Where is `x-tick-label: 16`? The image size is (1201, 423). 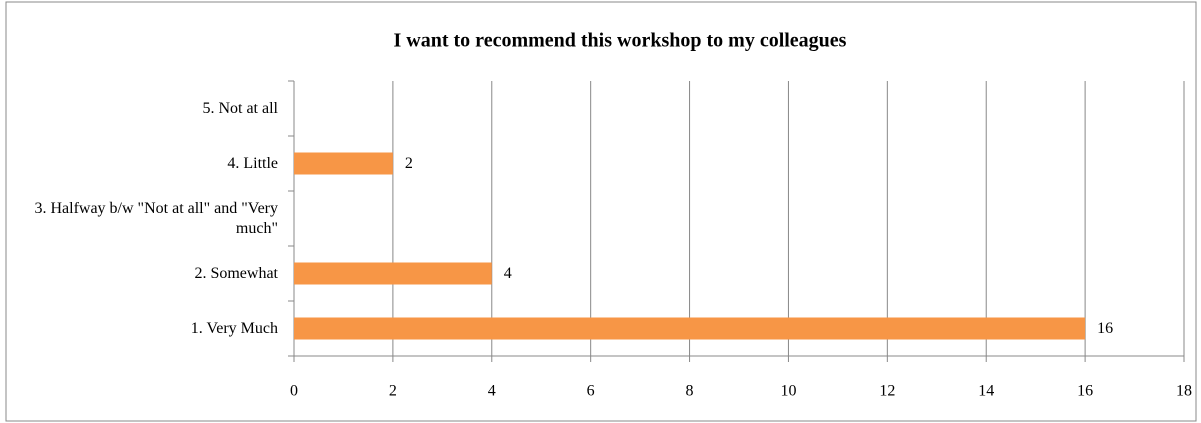 x-tick-label: 16 is located at coordinates (1085, 391).